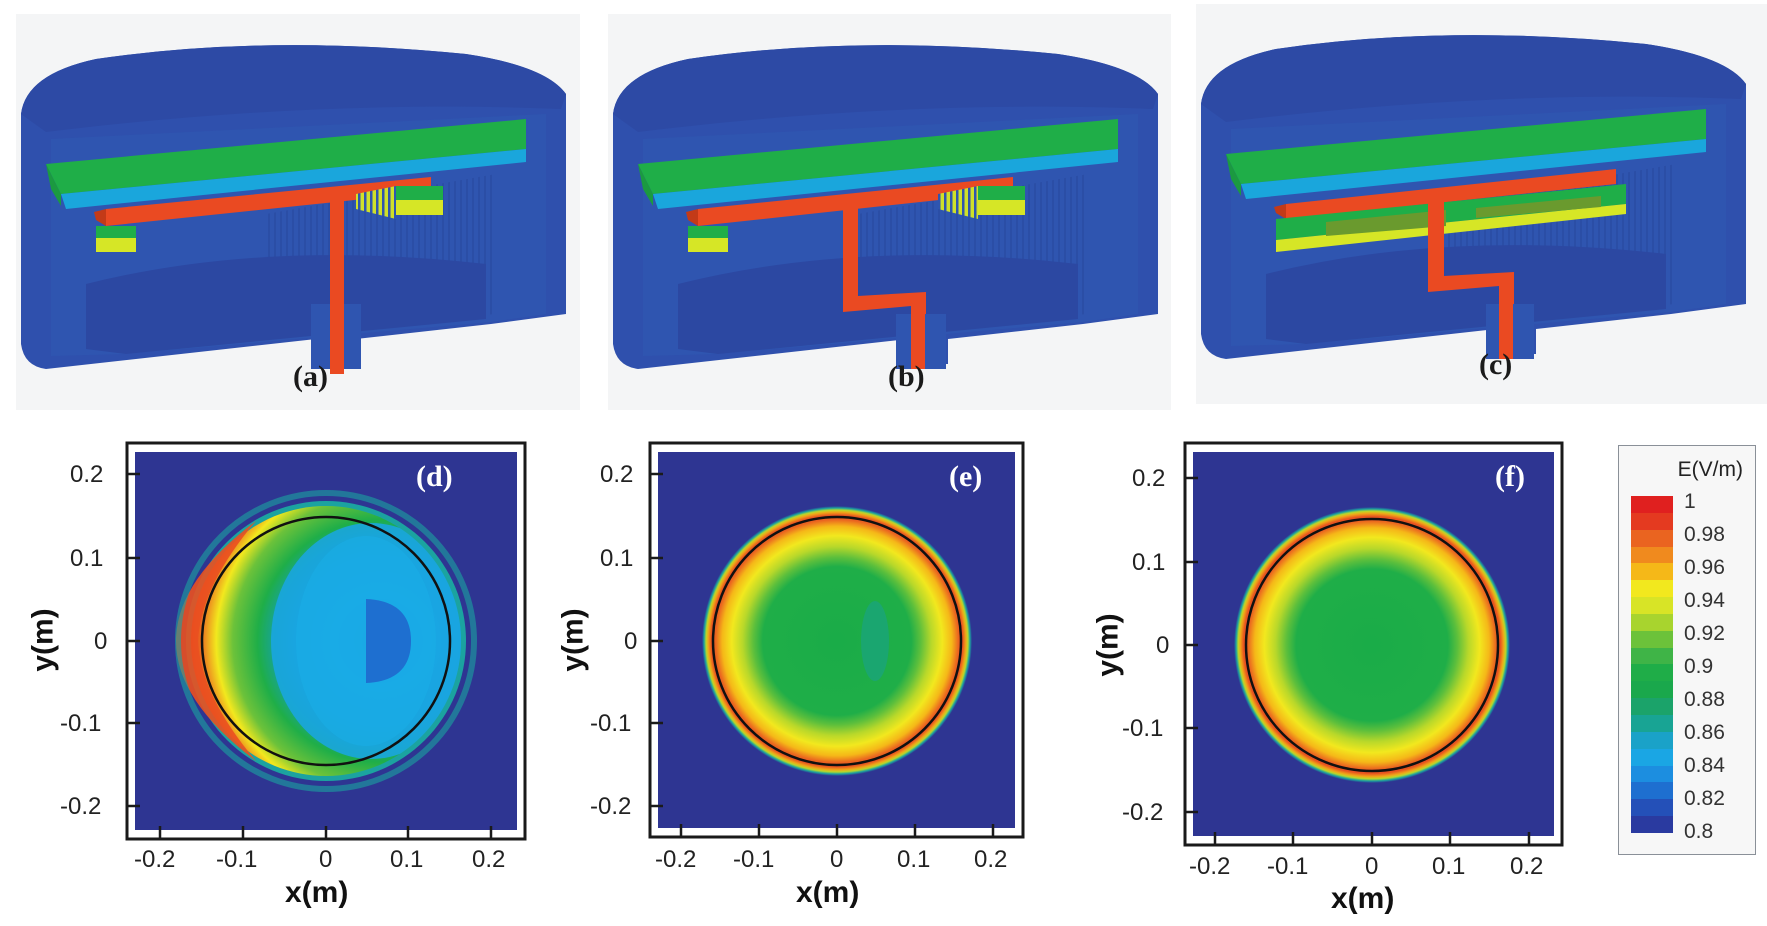 Image resolution: width=1767 pixels, height=926 pixels. What do you see at coordinates (101, 641) in the screenshot?
I see `d-ytick-2: 0` at bounding box center [101, 641].